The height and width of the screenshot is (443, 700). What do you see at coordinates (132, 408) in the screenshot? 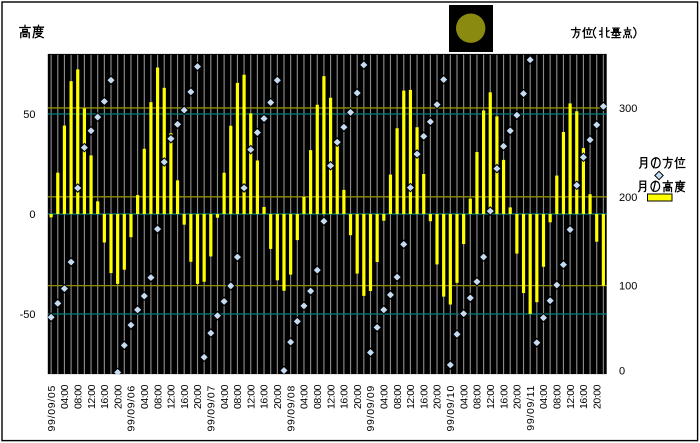
I see `svg-text: 99/09/06` at bounding box center [132, 408].